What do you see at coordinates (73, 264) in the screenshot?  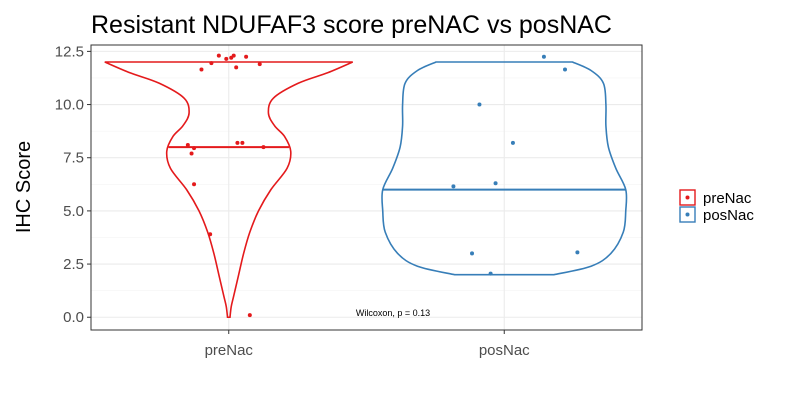 I see `y-tick-label: 2.5` at bounding box center [73, 264].